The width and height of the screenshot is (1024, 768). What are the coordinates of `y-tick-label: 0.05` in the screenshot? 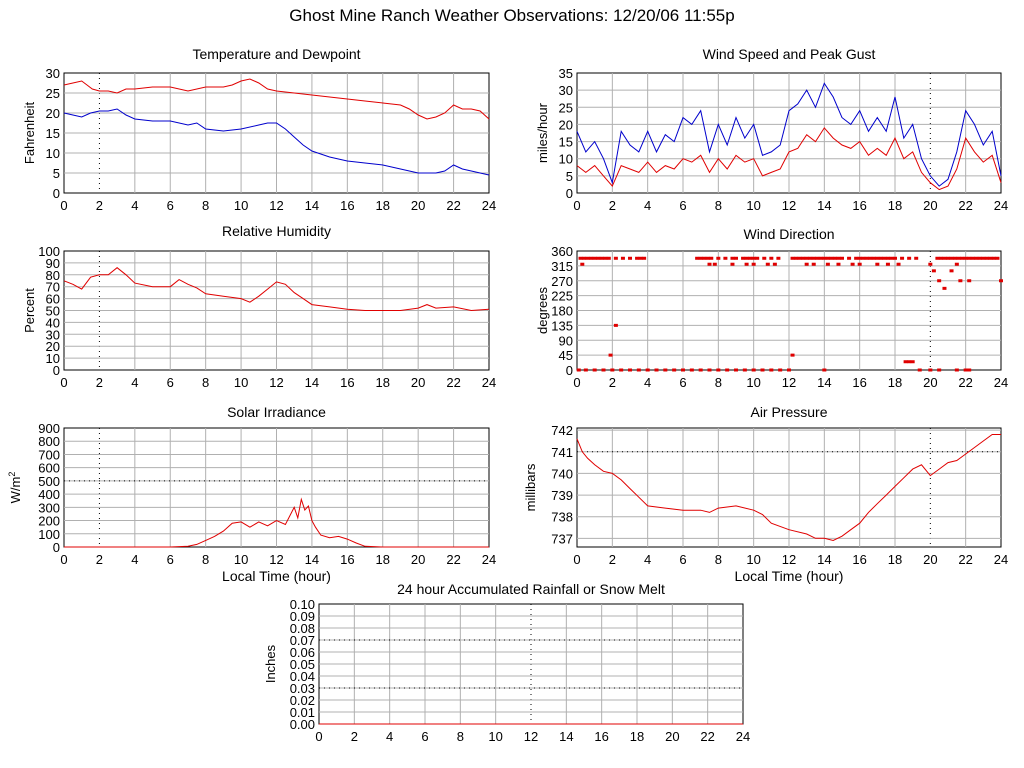 It's located at (302, 664).